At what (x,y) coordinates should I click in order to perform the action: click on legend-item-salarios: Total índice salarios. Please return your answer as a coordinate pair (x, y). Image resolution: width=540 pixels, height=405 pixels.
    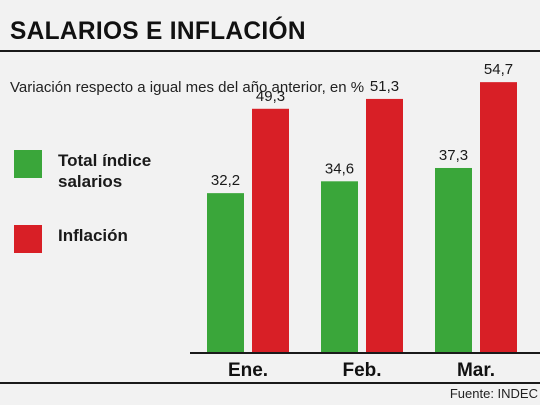
    Looking at the image, I should click on (96, 171).